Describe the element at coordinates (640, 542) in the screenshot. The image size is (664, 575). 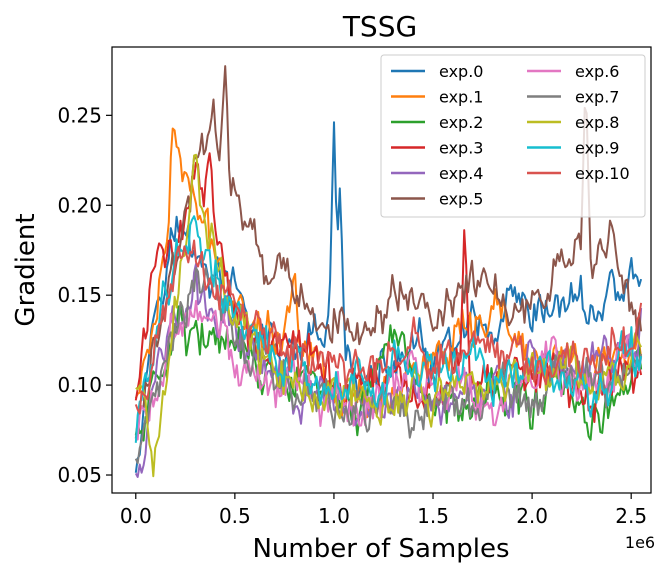
I see `x-offset-text: 1e6` at that location.